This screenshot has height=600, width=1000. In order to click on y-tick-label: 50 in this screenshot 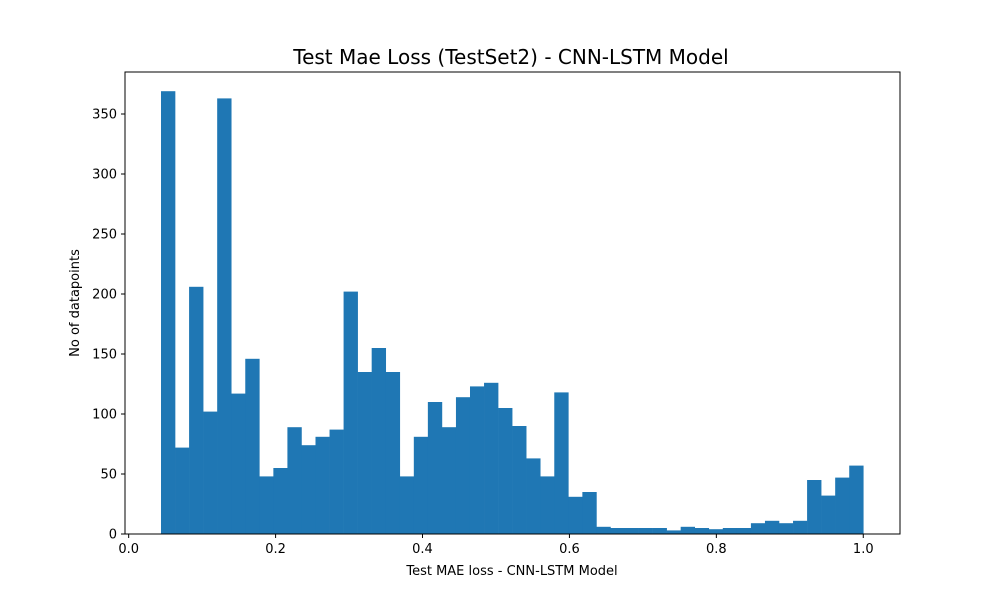, I will do `click(108, 475)`.